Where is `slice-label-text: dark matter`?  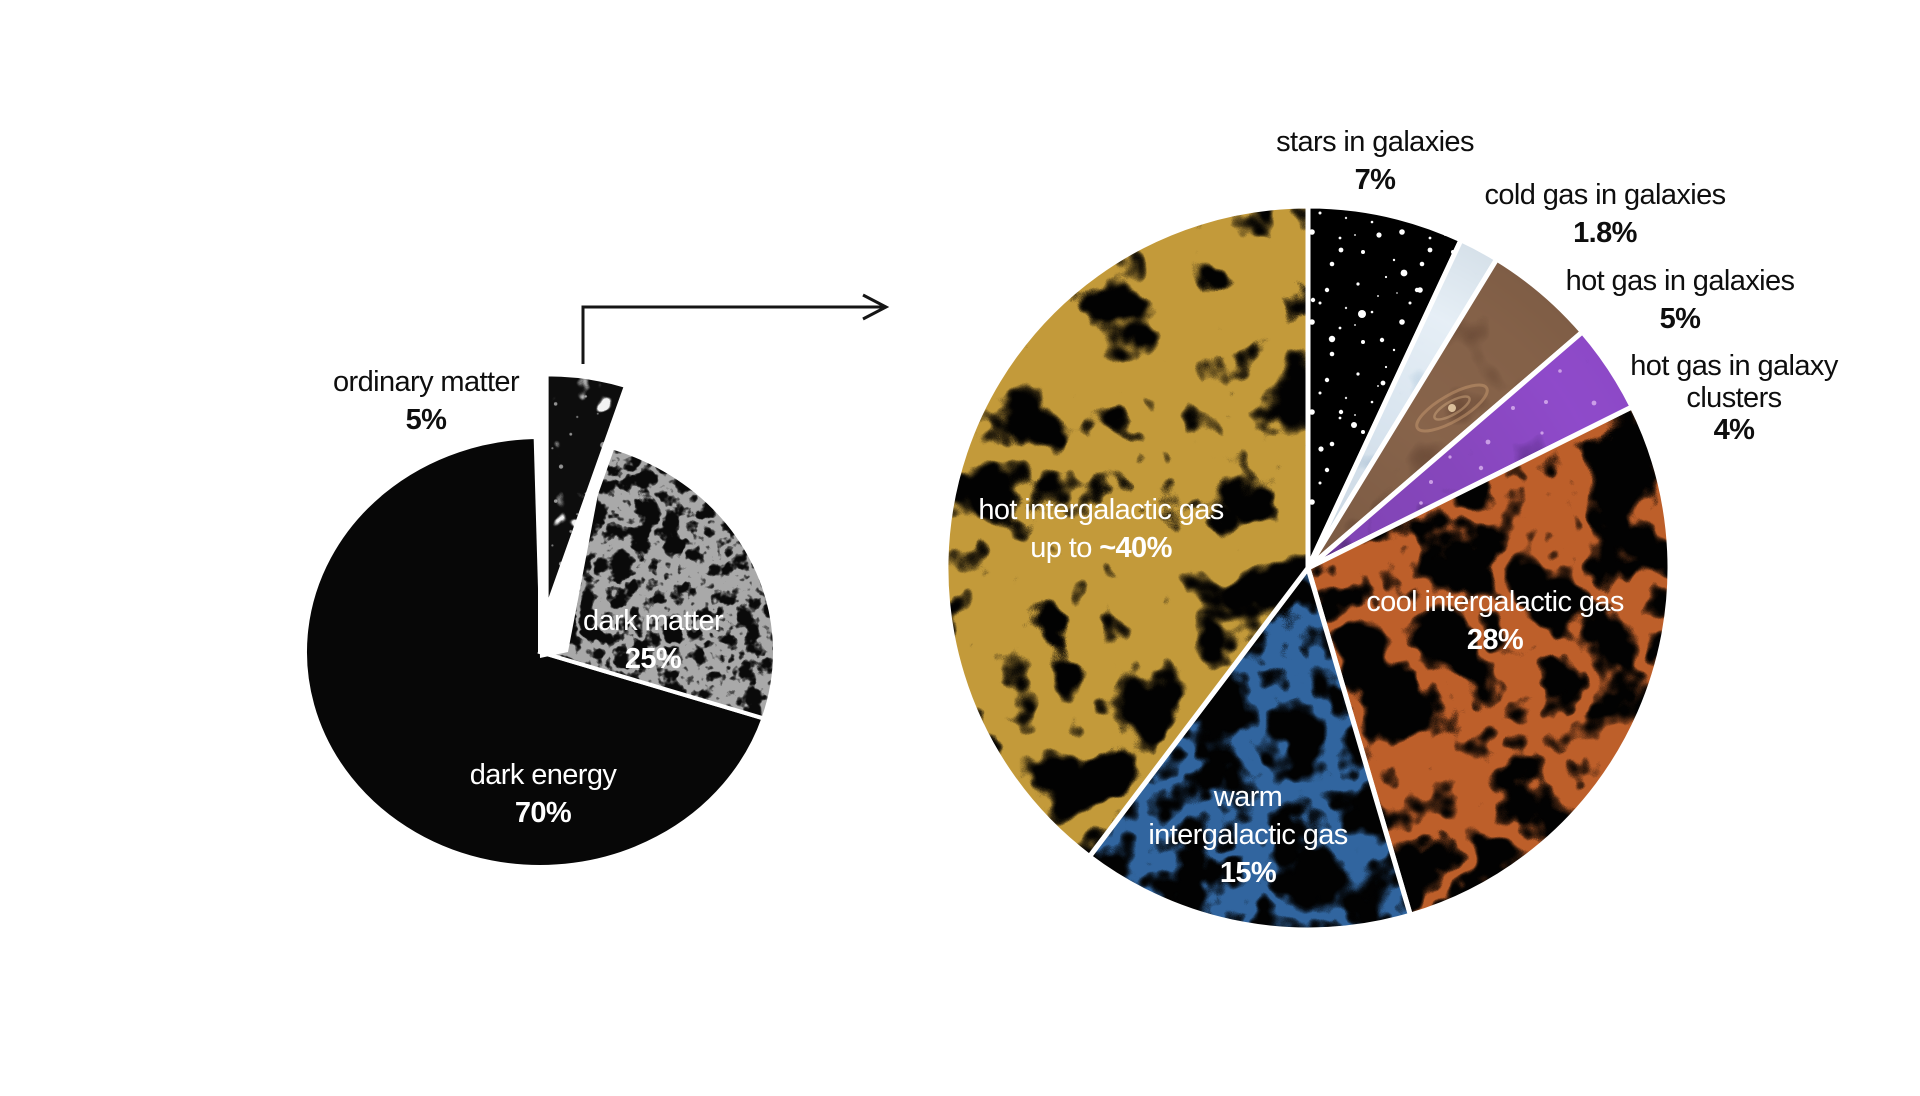
slice-label-text: dark matter is located at coordinates (653, 621).